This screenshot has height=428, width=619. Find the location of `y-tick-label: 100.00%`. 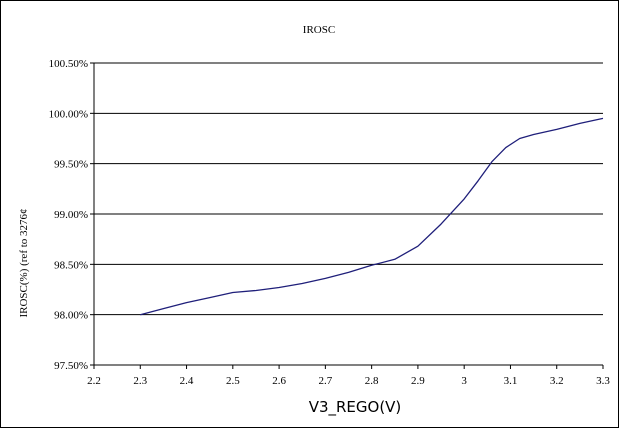

y-tick-label: 100.00% is located at coordinates (68, 114).